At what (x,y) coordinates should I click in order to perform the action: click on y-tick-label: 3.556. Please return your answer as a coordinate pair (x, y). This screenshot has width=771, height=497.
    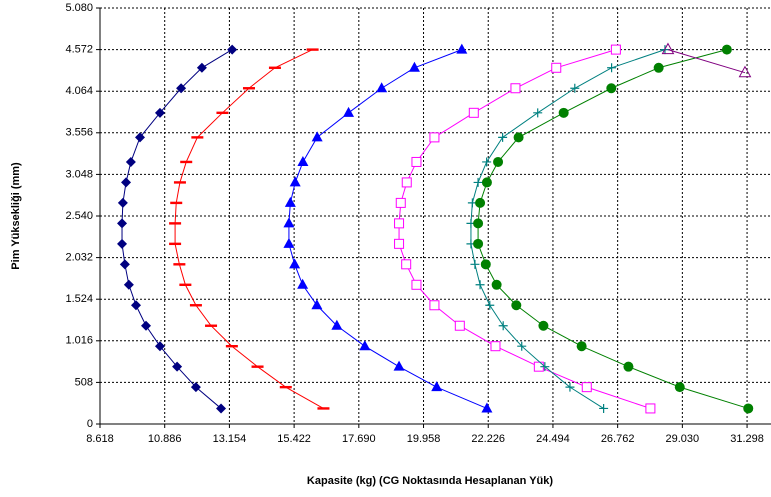
    Looking at the image, I should click on (79, 133).